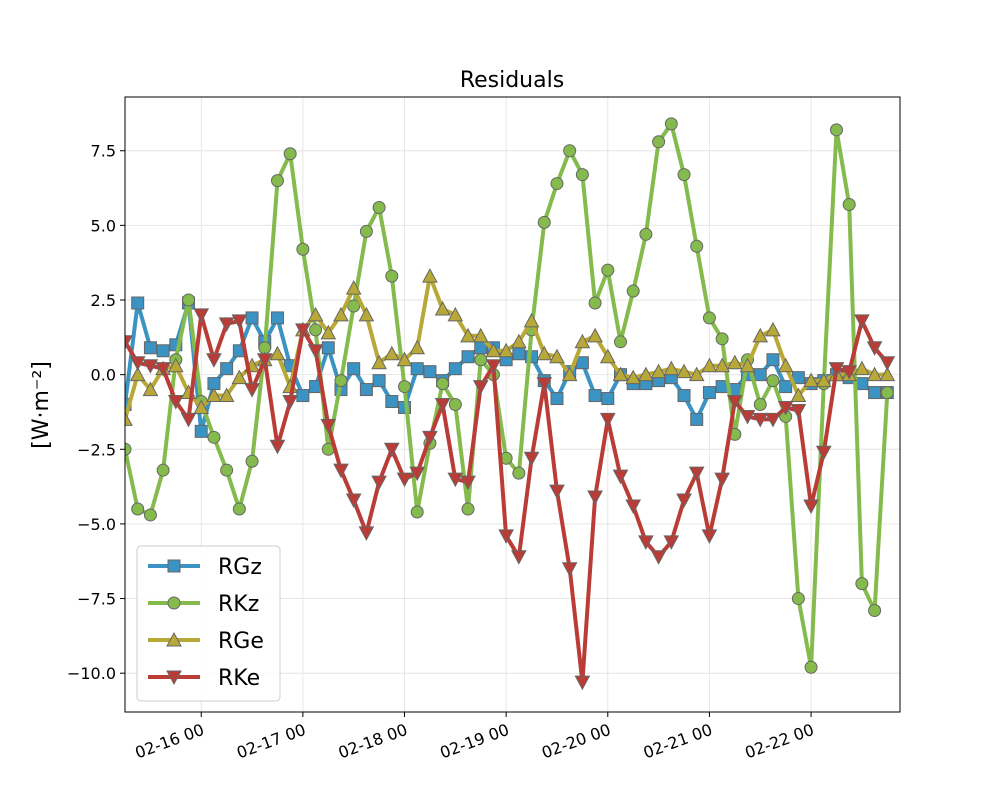  I want to click on y-axis-label: [W·m⁻²], so click(41, 405).